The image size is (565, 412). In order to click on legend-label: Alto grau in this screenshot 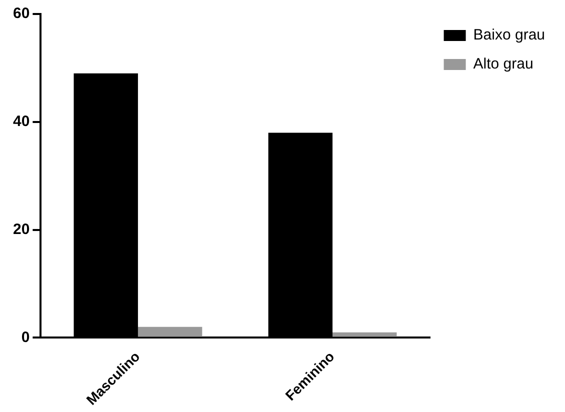, I will do `click(503, 64)`.